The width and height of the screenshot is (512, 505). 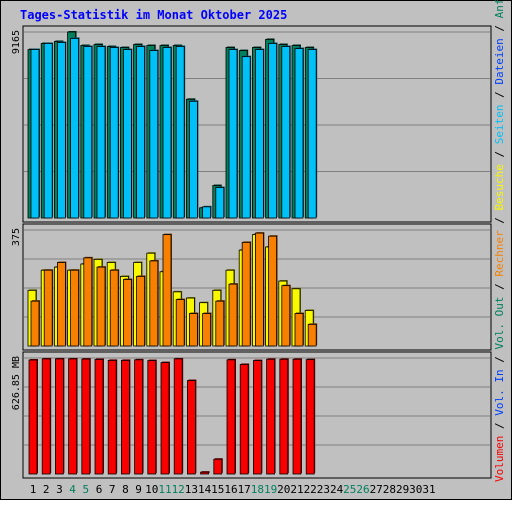 I want to click on x-tick-label-day-27: 27, so click(x=376, y=489).